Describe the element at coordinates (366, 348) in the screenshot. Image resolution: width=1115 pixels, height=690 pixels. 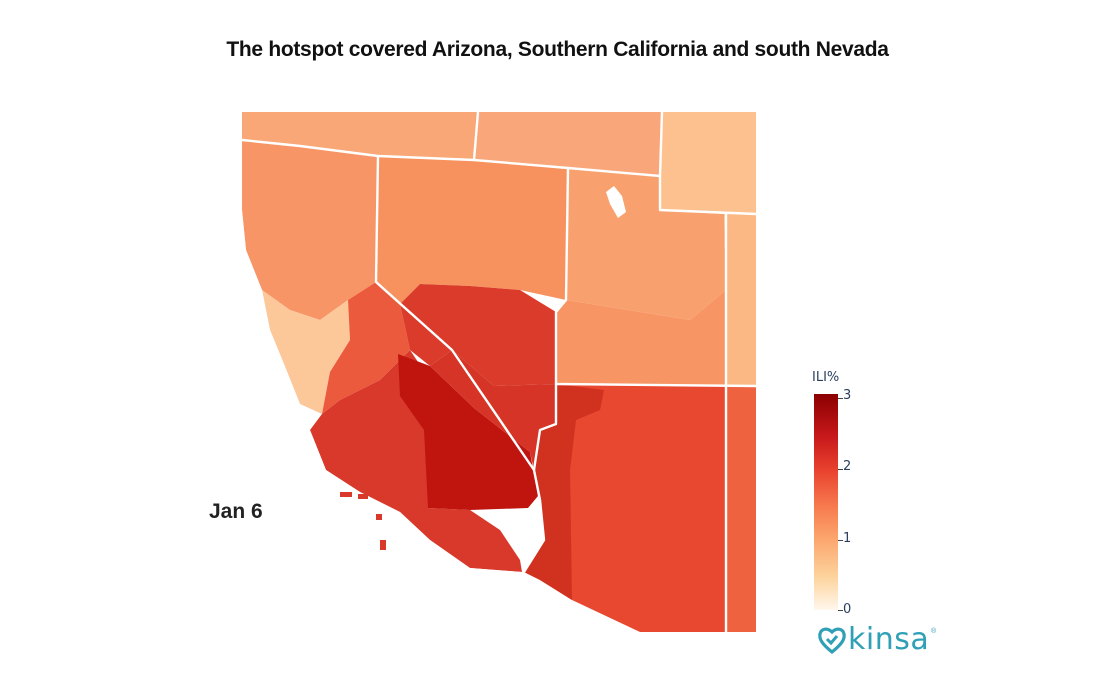
I see `region-central-california` at that location.